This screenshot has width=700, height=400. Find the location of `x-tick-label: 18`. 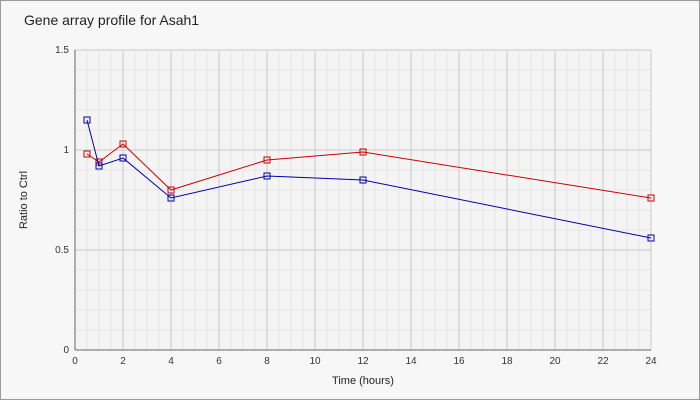

x-tick-label: 18 is located at coordinates (507, 361).